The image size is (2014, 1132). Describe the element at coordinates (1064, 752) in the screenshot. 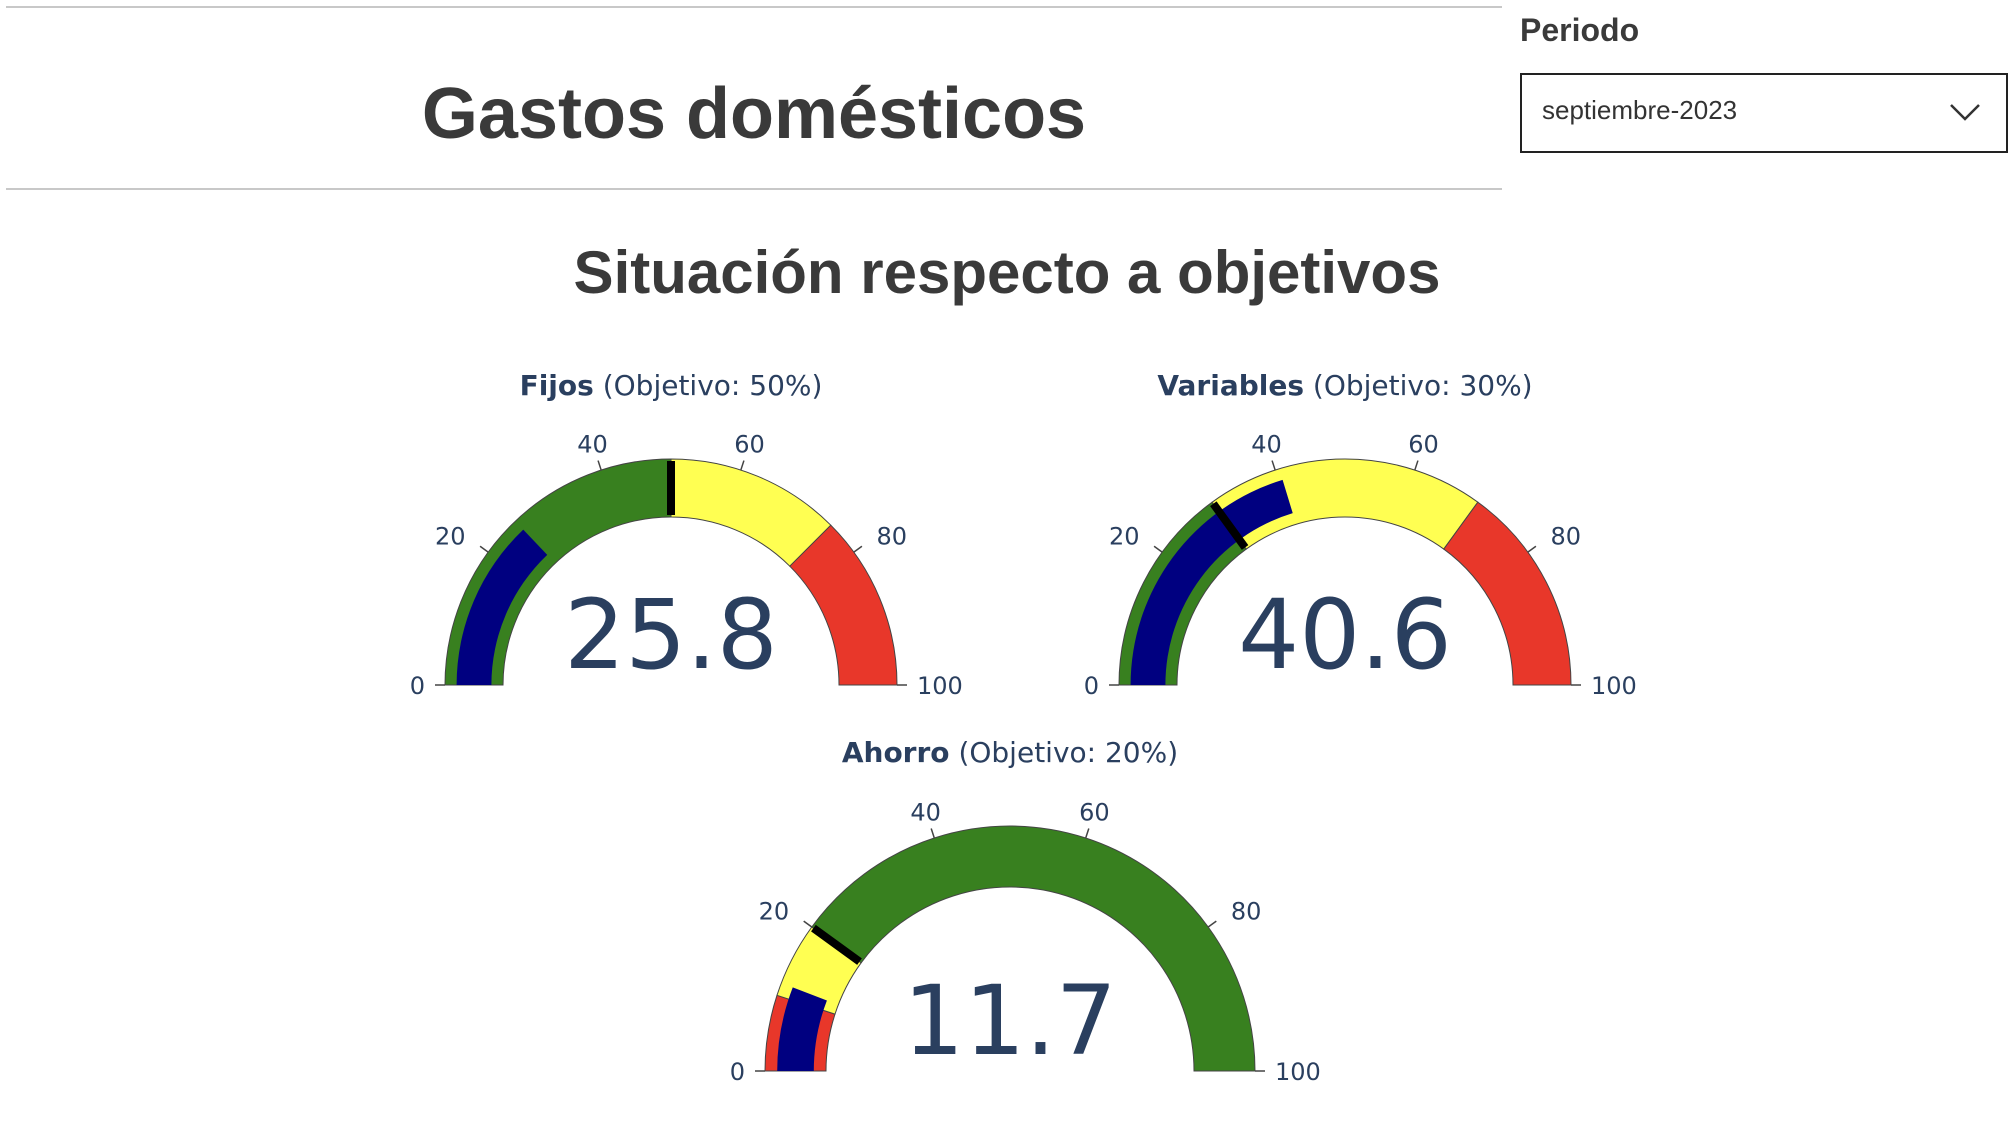

I see `gauge-title-detail: (Objetivo: 20%)` at that location.